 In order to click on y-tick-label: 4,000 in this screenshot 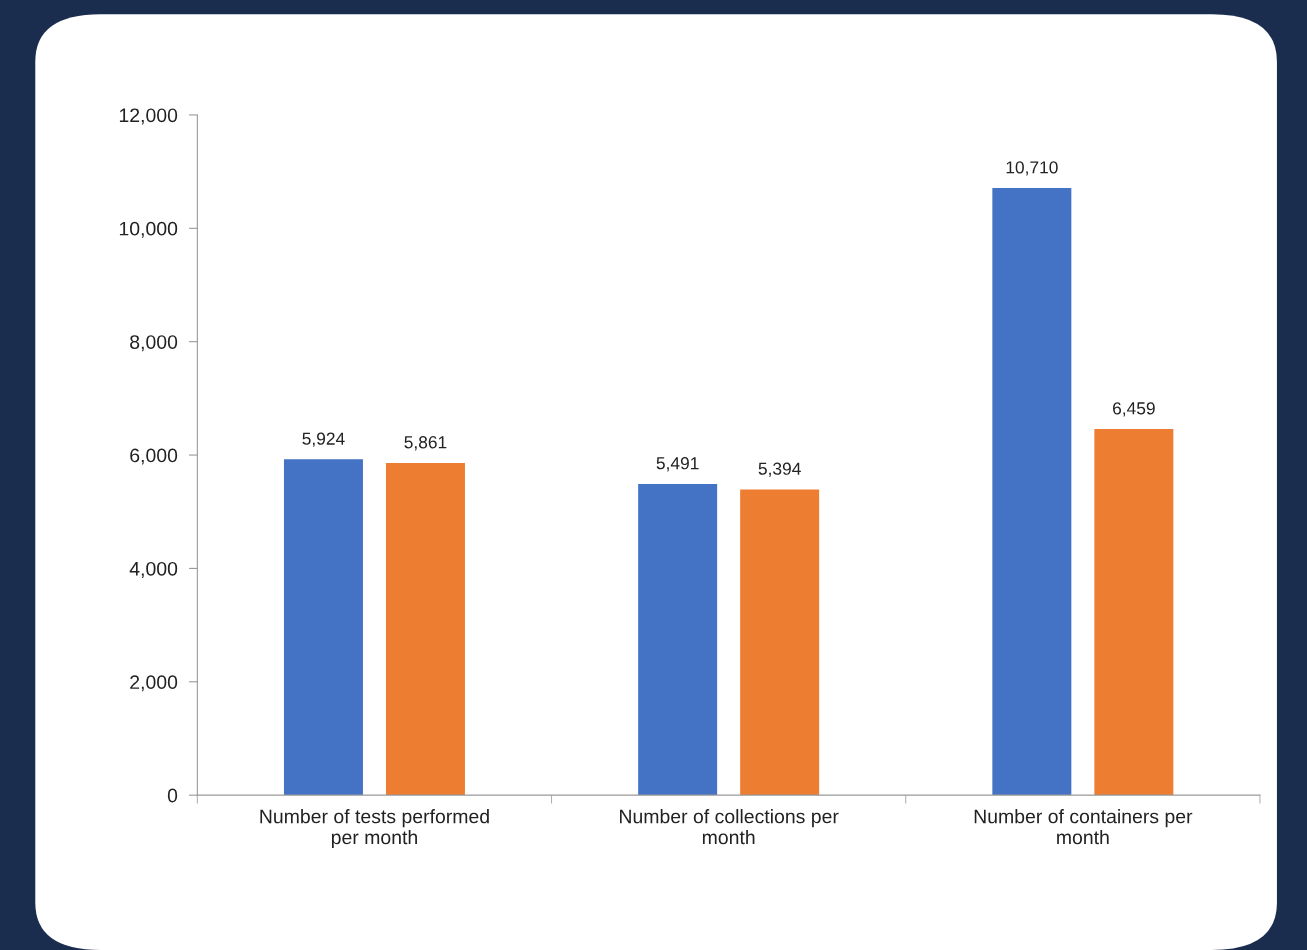, I will do `click(153, 569)`.